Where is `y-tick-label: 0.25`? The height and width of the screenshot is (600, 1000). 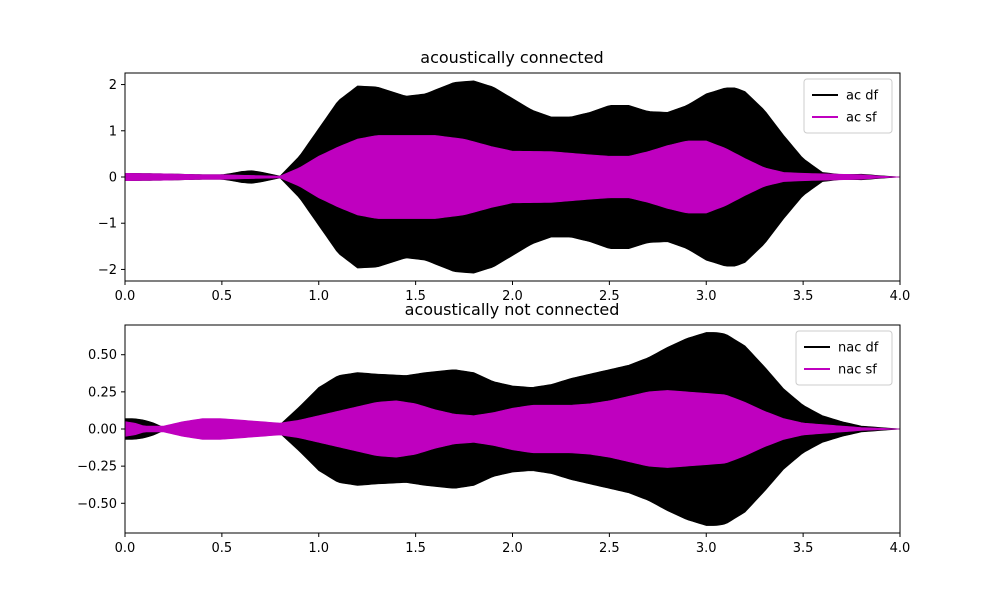 y-tick-label: 0.25 is located at coordinates (102, 392).